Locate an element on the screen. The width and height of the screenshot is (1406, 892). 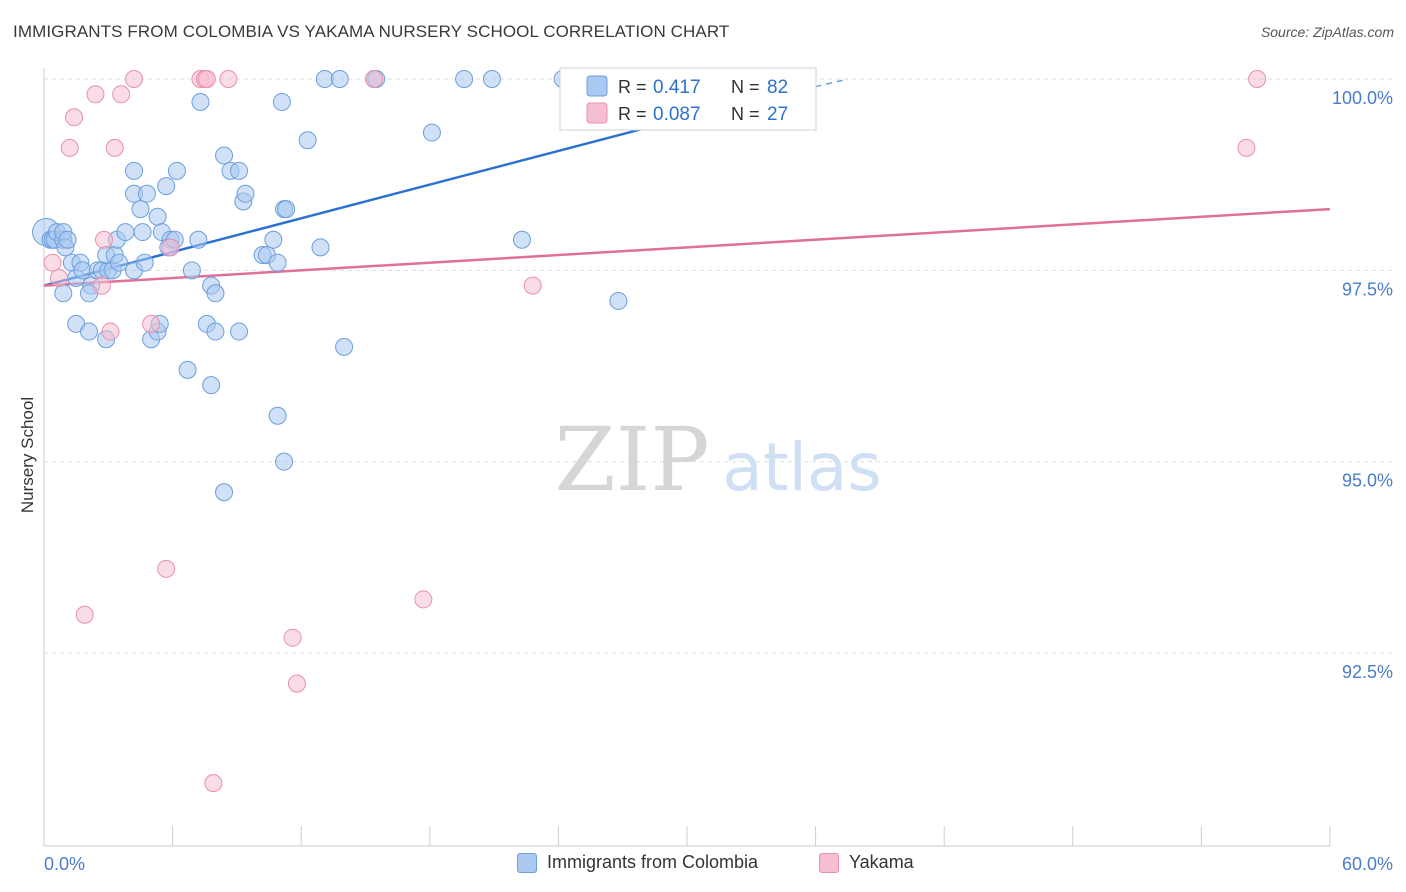
legend-r-label-colombia: R = is located at coordinates (632, 87).